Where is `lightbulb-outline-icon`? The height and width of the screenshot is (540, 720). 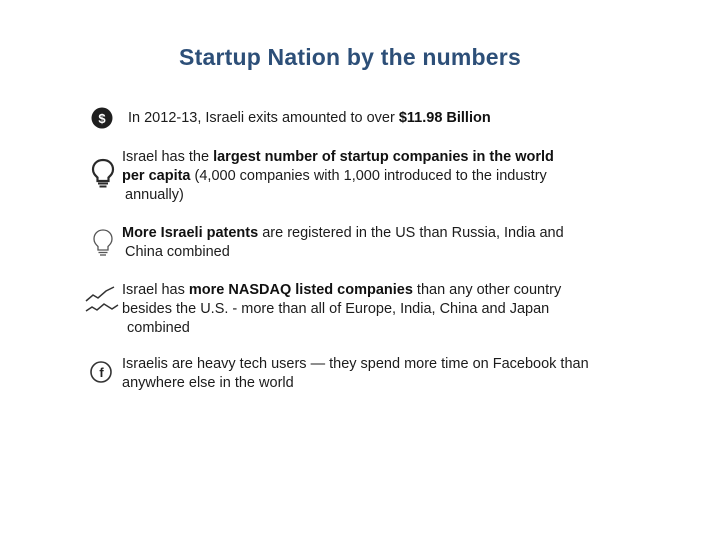
lightbulb-outline-icon is located at coordinates (103, 243).